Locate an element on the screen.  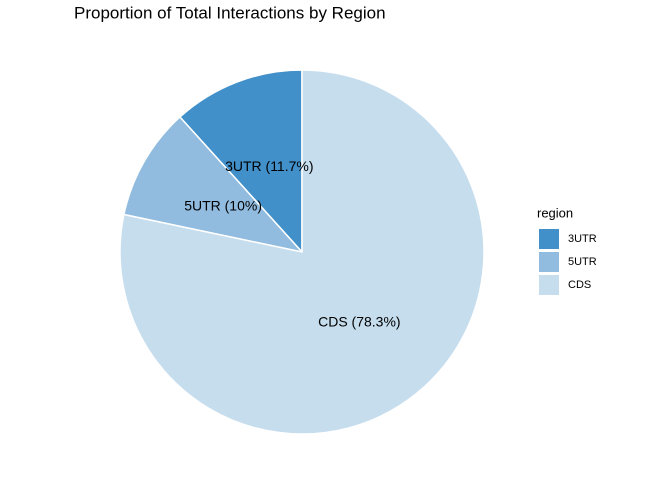
data-label: 5UTR (10%) is located at coordinates (223, 205).